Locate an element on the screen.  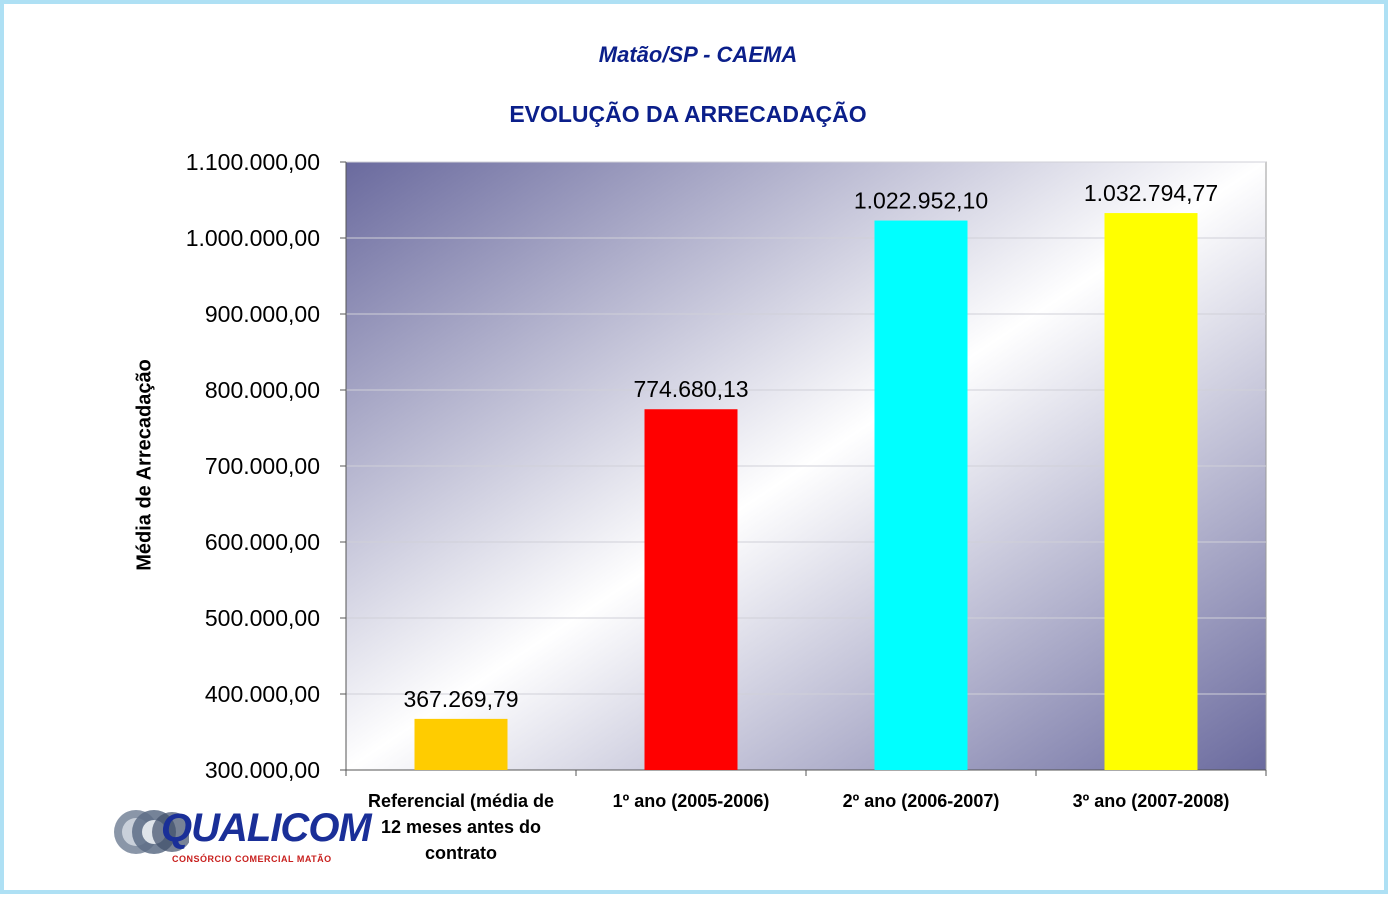
x-category-label: 2º ano (2006-2007) is located at coordinates (921, 801).